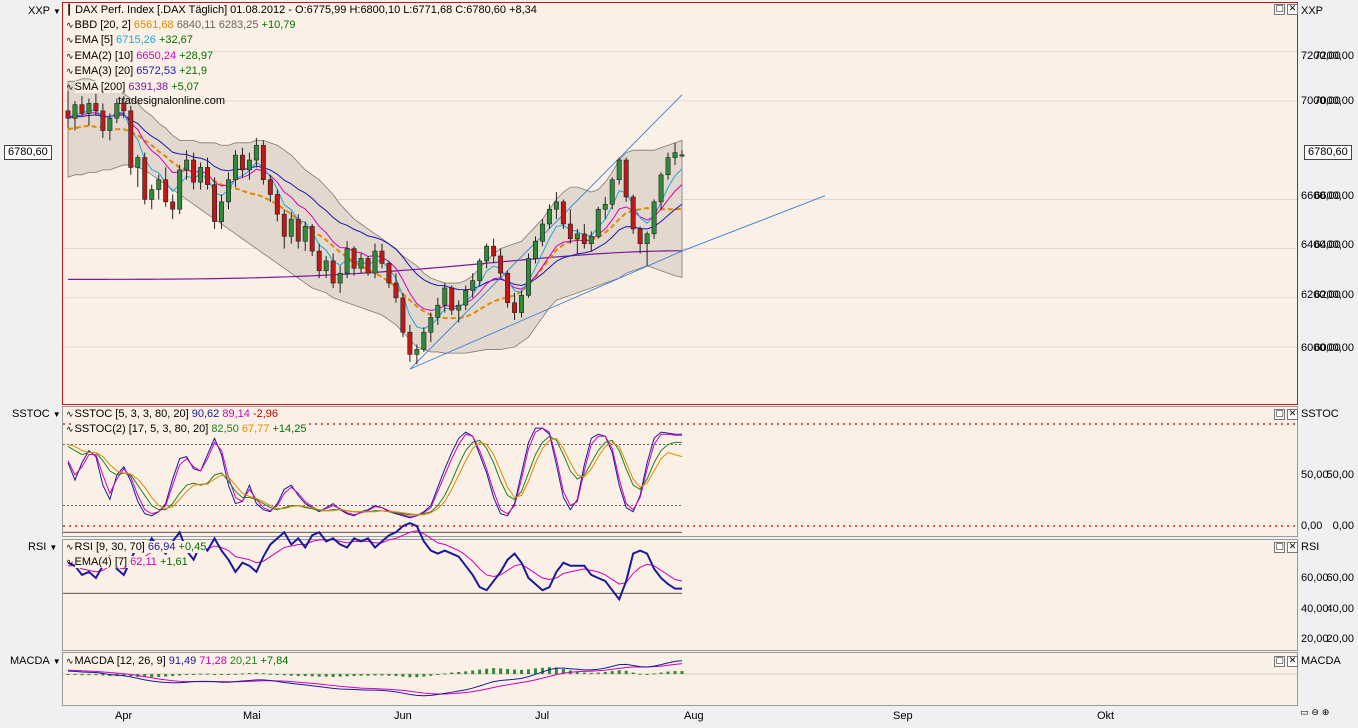 The image size is (1358, 728). What do you see at coordinates (1315, 609) in the screenshot?
I see `rsi-tick-right: 40,00` at bounding box center [1315, 609].